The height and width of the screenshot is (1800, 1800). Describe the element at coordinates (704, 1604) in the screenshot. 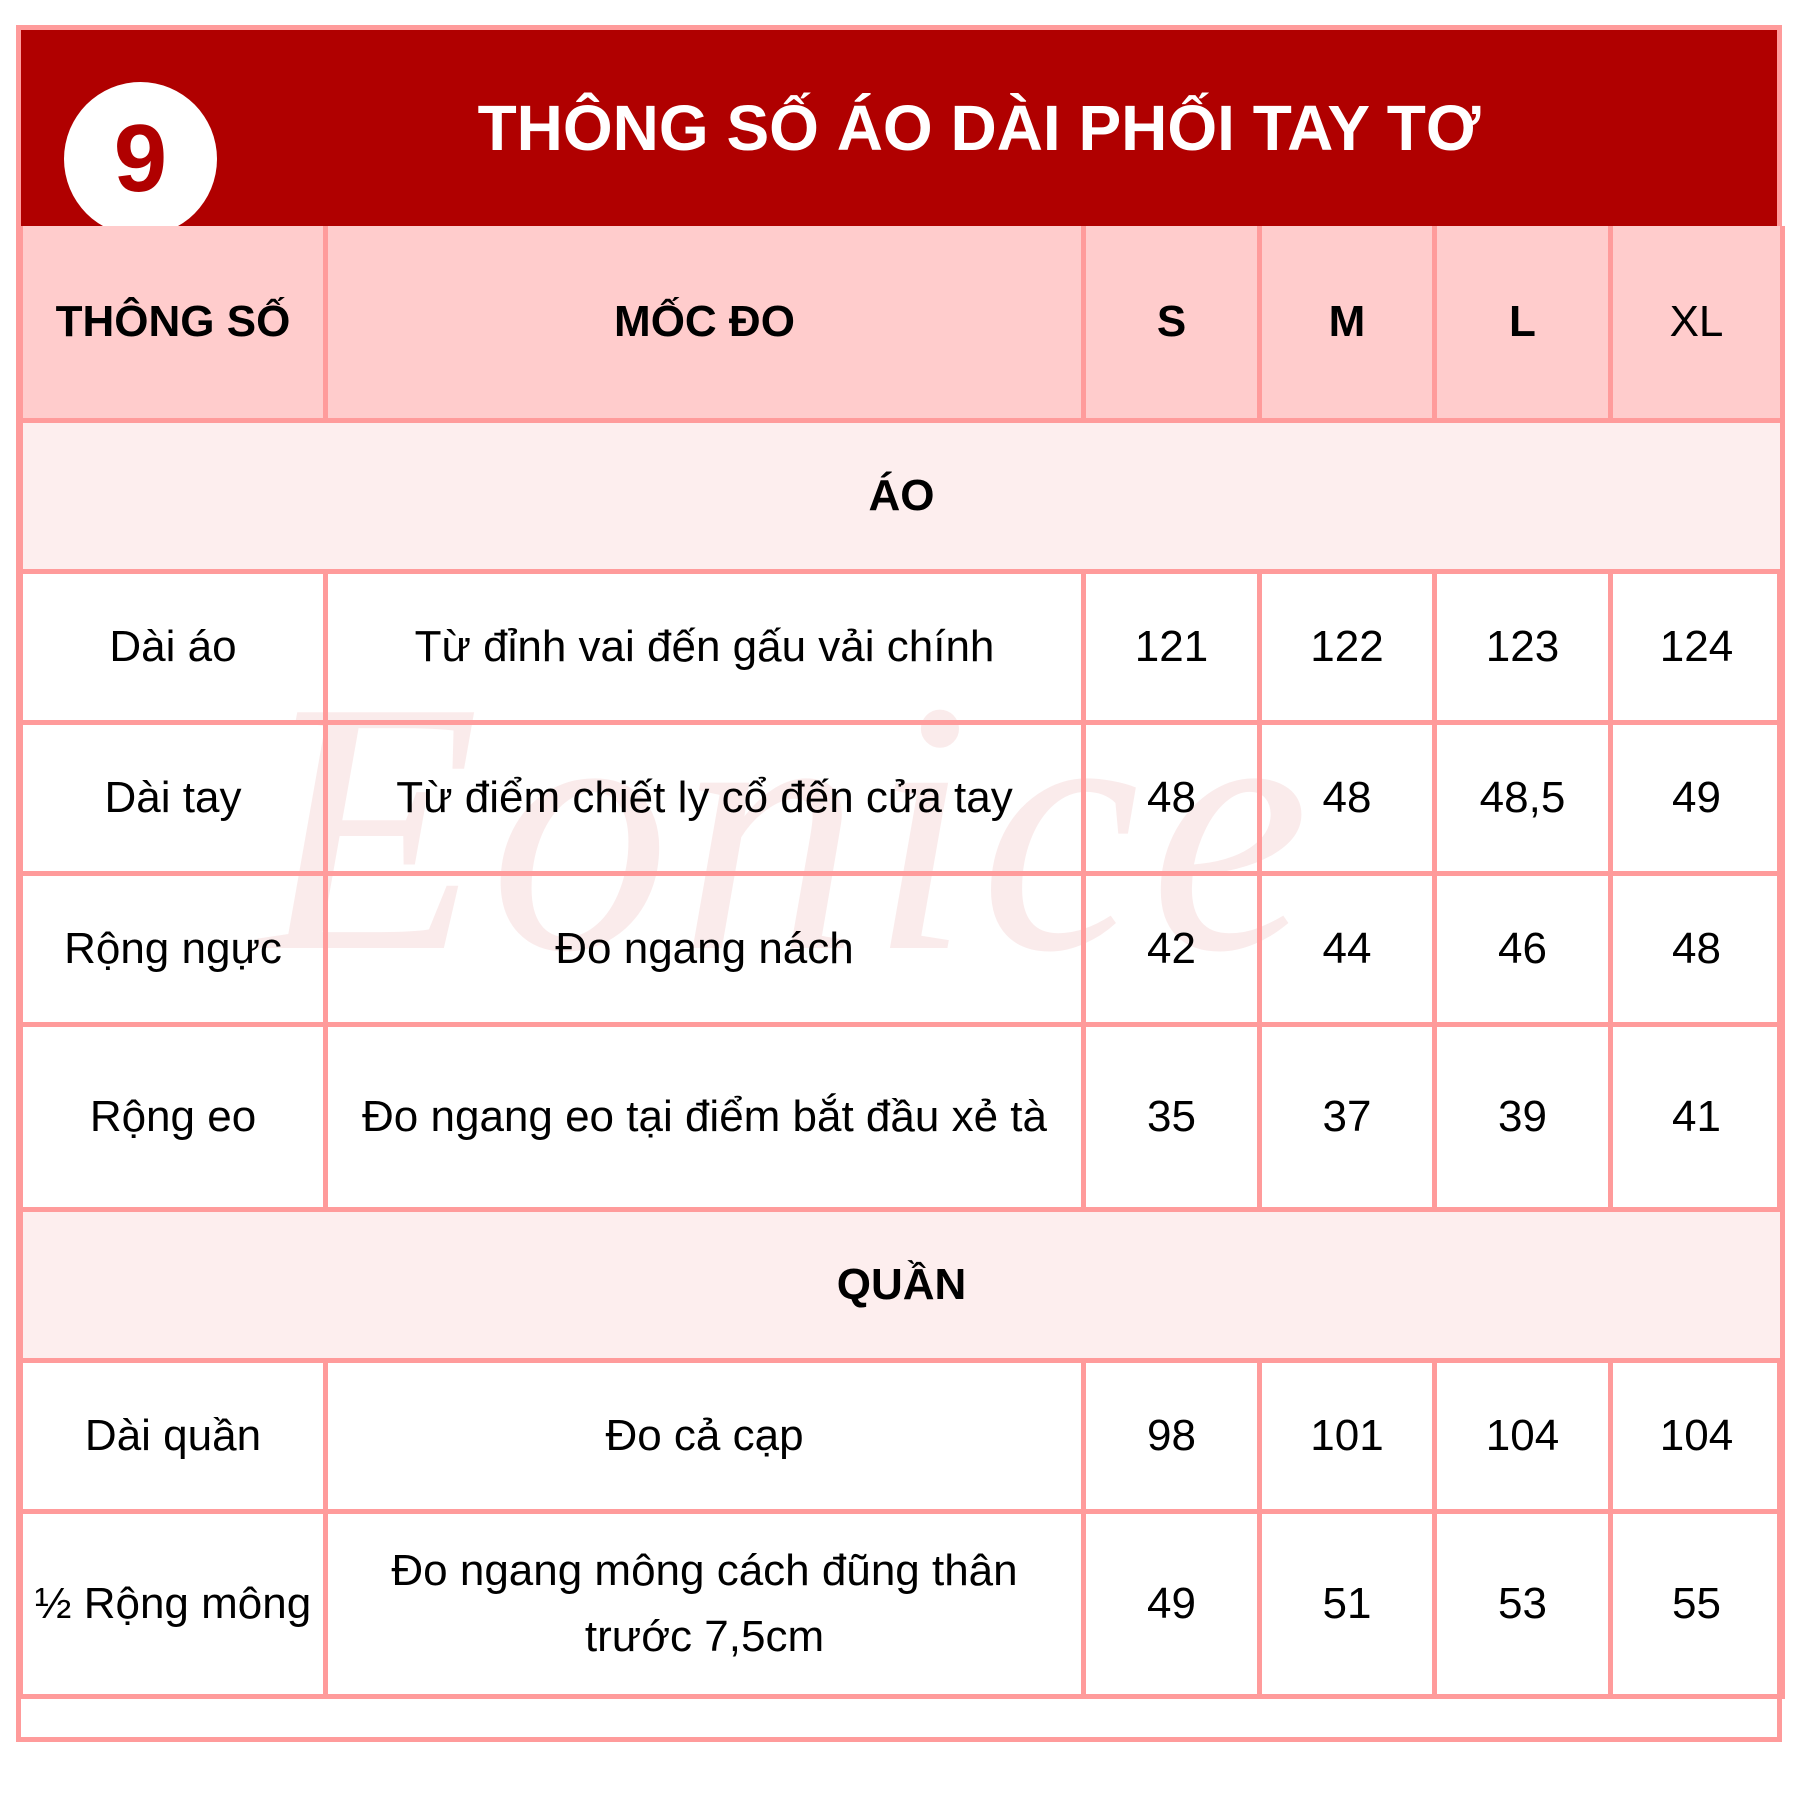

I see `measure-point: Đo ngang mông cách đũng thân trước 7,5cm` at that location.